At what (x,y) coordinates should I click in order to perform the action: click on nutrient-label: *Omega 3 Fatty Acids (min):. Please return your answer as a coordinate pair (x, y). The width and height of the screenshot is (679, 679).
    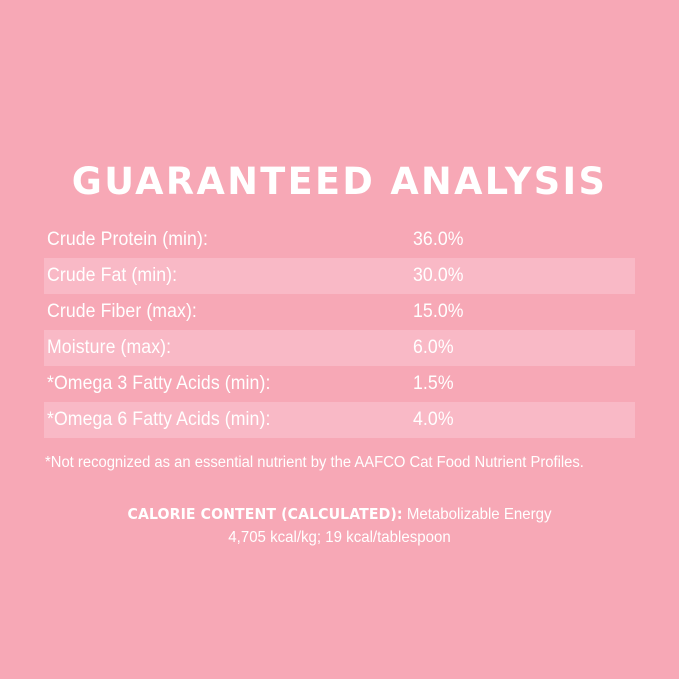
    Looking at the image, I should click on (159, 383).